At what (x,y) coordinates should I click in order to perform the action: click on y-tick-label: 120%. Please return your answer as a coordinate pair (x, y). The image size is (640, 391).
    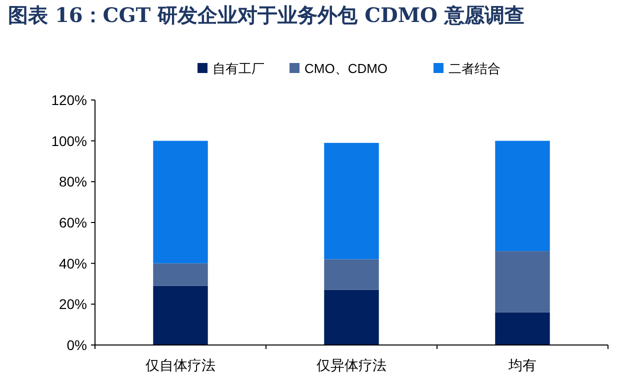
    Looking at the image, I should click on (69, 100).